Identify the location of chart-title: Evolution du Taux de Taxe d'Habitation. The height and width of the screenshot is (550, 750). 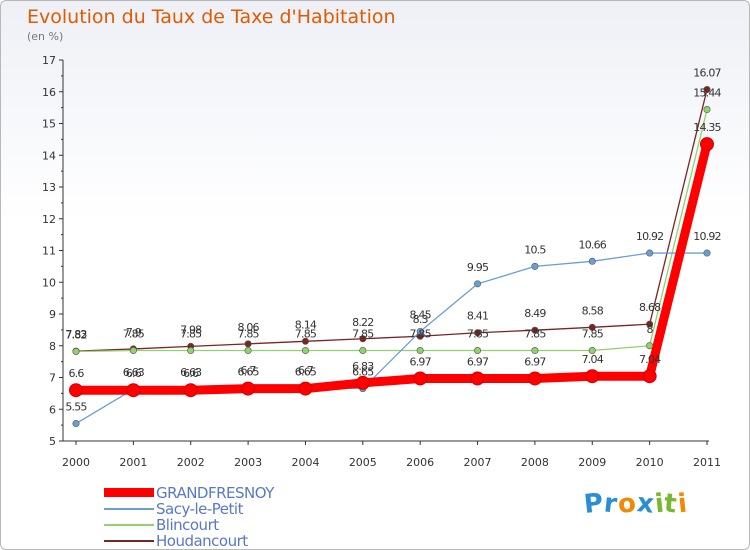
(211, 17).